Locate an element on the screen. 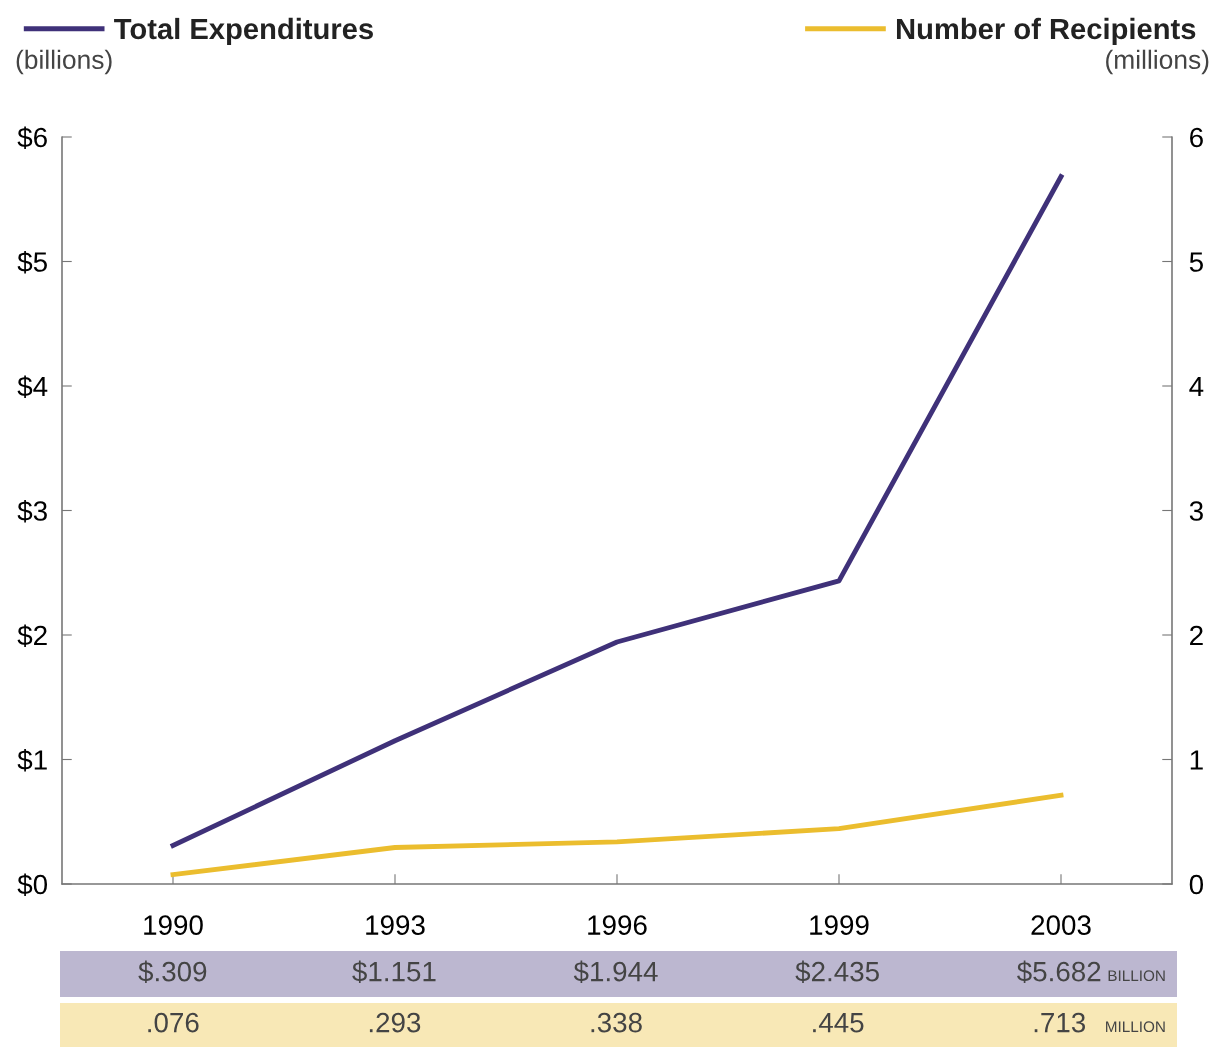 The image size is (1213, 1047). data-label: .338 is located at coordinates (616, 1022).